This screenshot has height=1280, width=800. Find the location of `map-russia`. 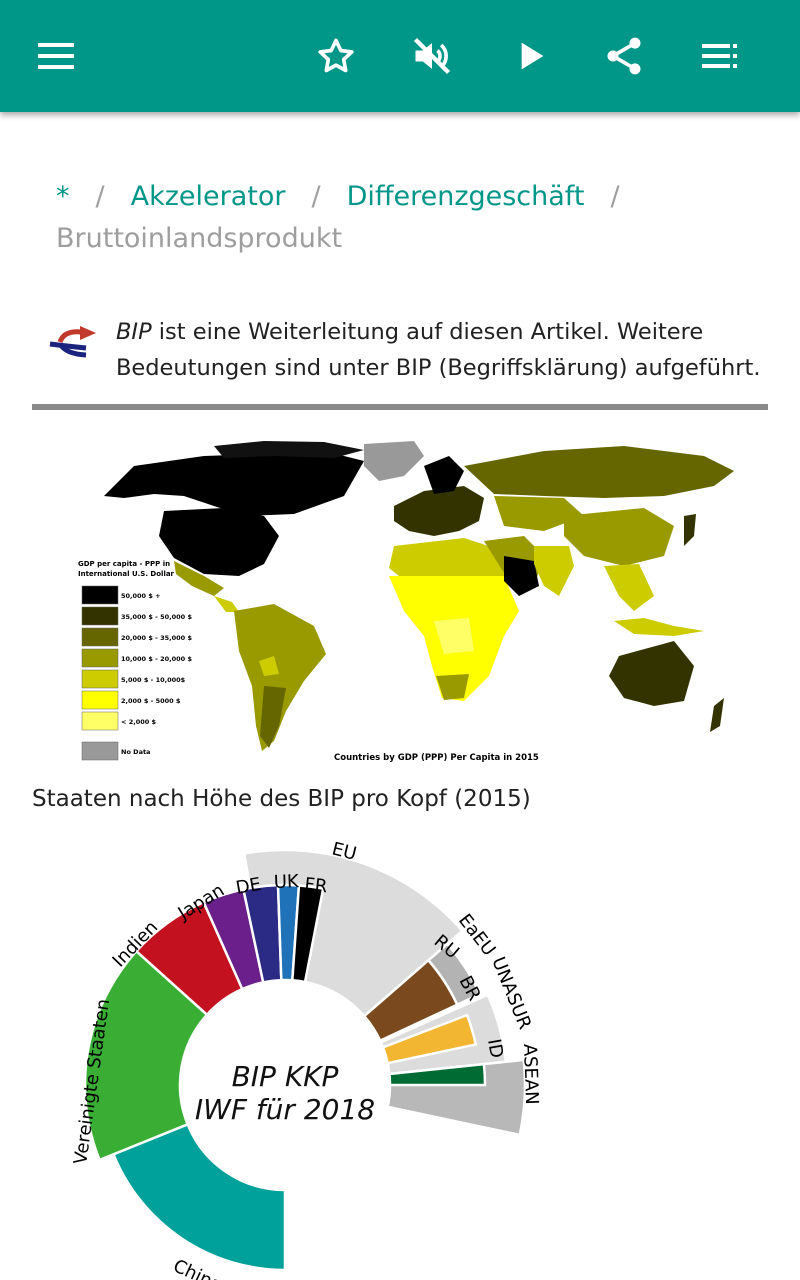

map-russia is located at coordinates (599, 472).